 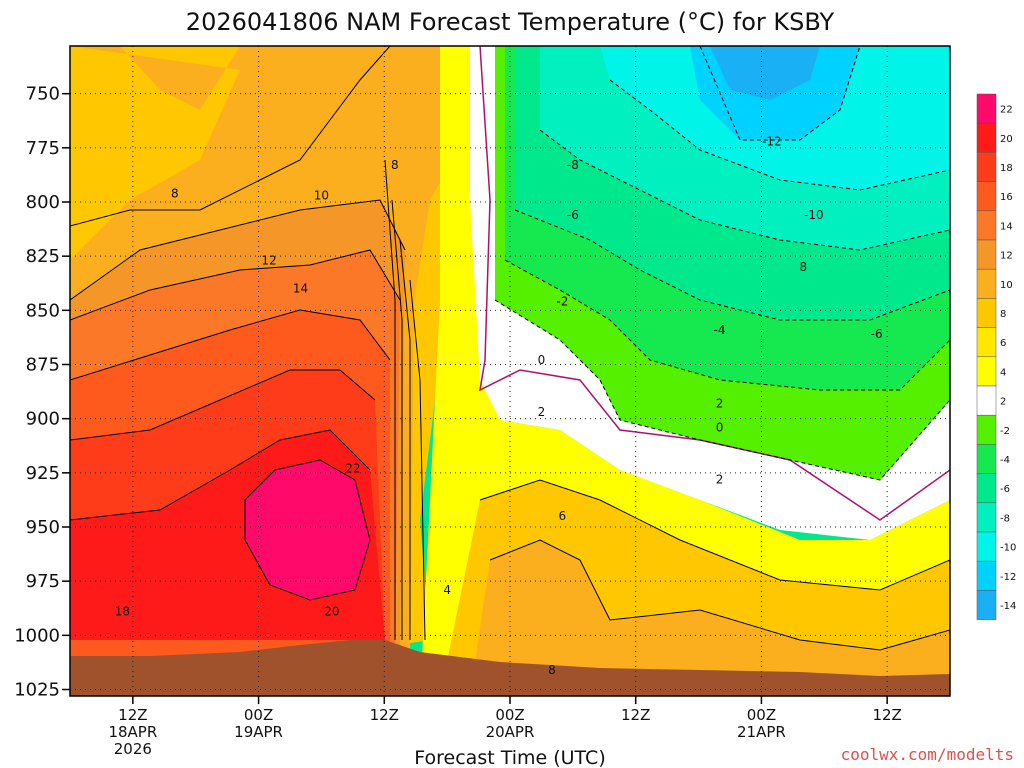 What do you see at coordinates (1006, 168) in the screenshot?
I see `colorbar-label: 18` at bounding box center [1006, 168].